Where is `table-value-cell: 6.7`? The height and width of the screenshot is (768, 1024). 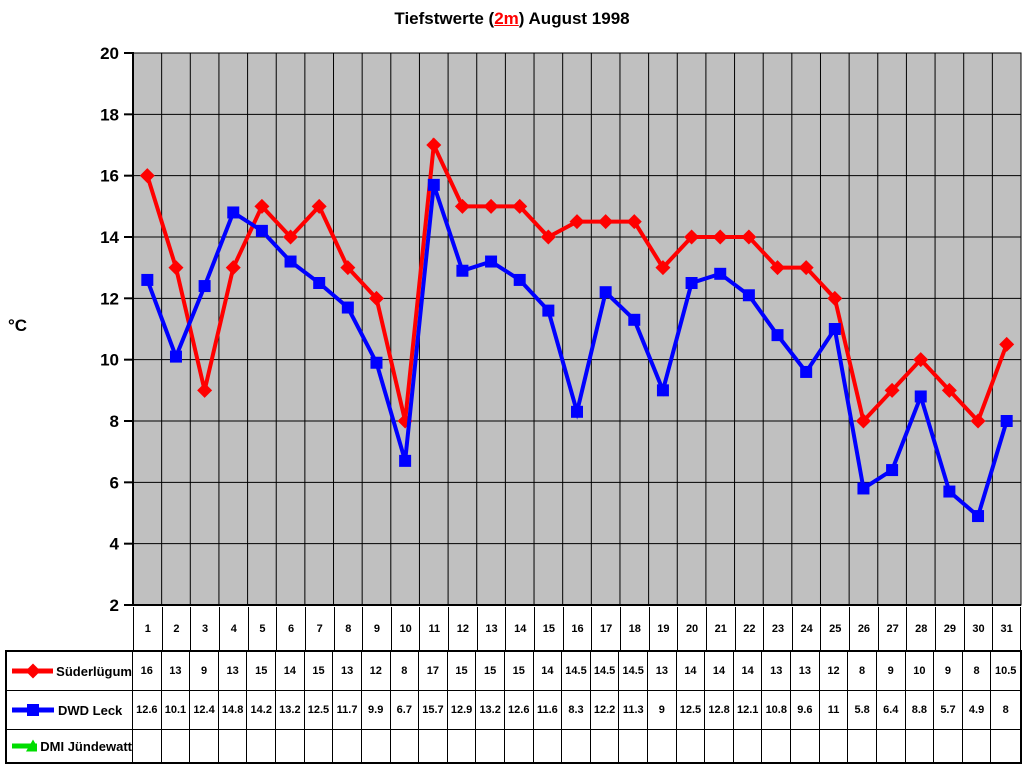 table-value-cell: 6.7 is located at coordinates (405, 710).